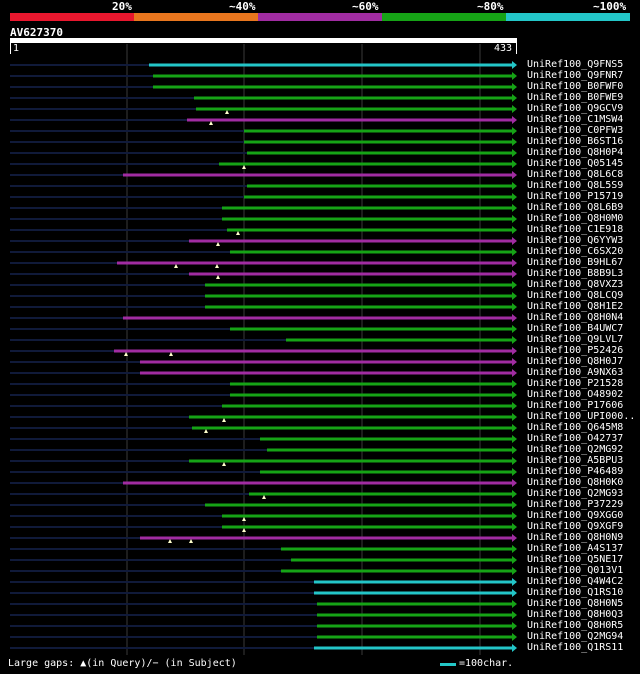 Image resolution: width=640 pixels, height=674 pixels. Describe the element at coordinates (575, 581) in the screenshot. I see `hit-label: UniRef100_Q4W4C2` at that location.